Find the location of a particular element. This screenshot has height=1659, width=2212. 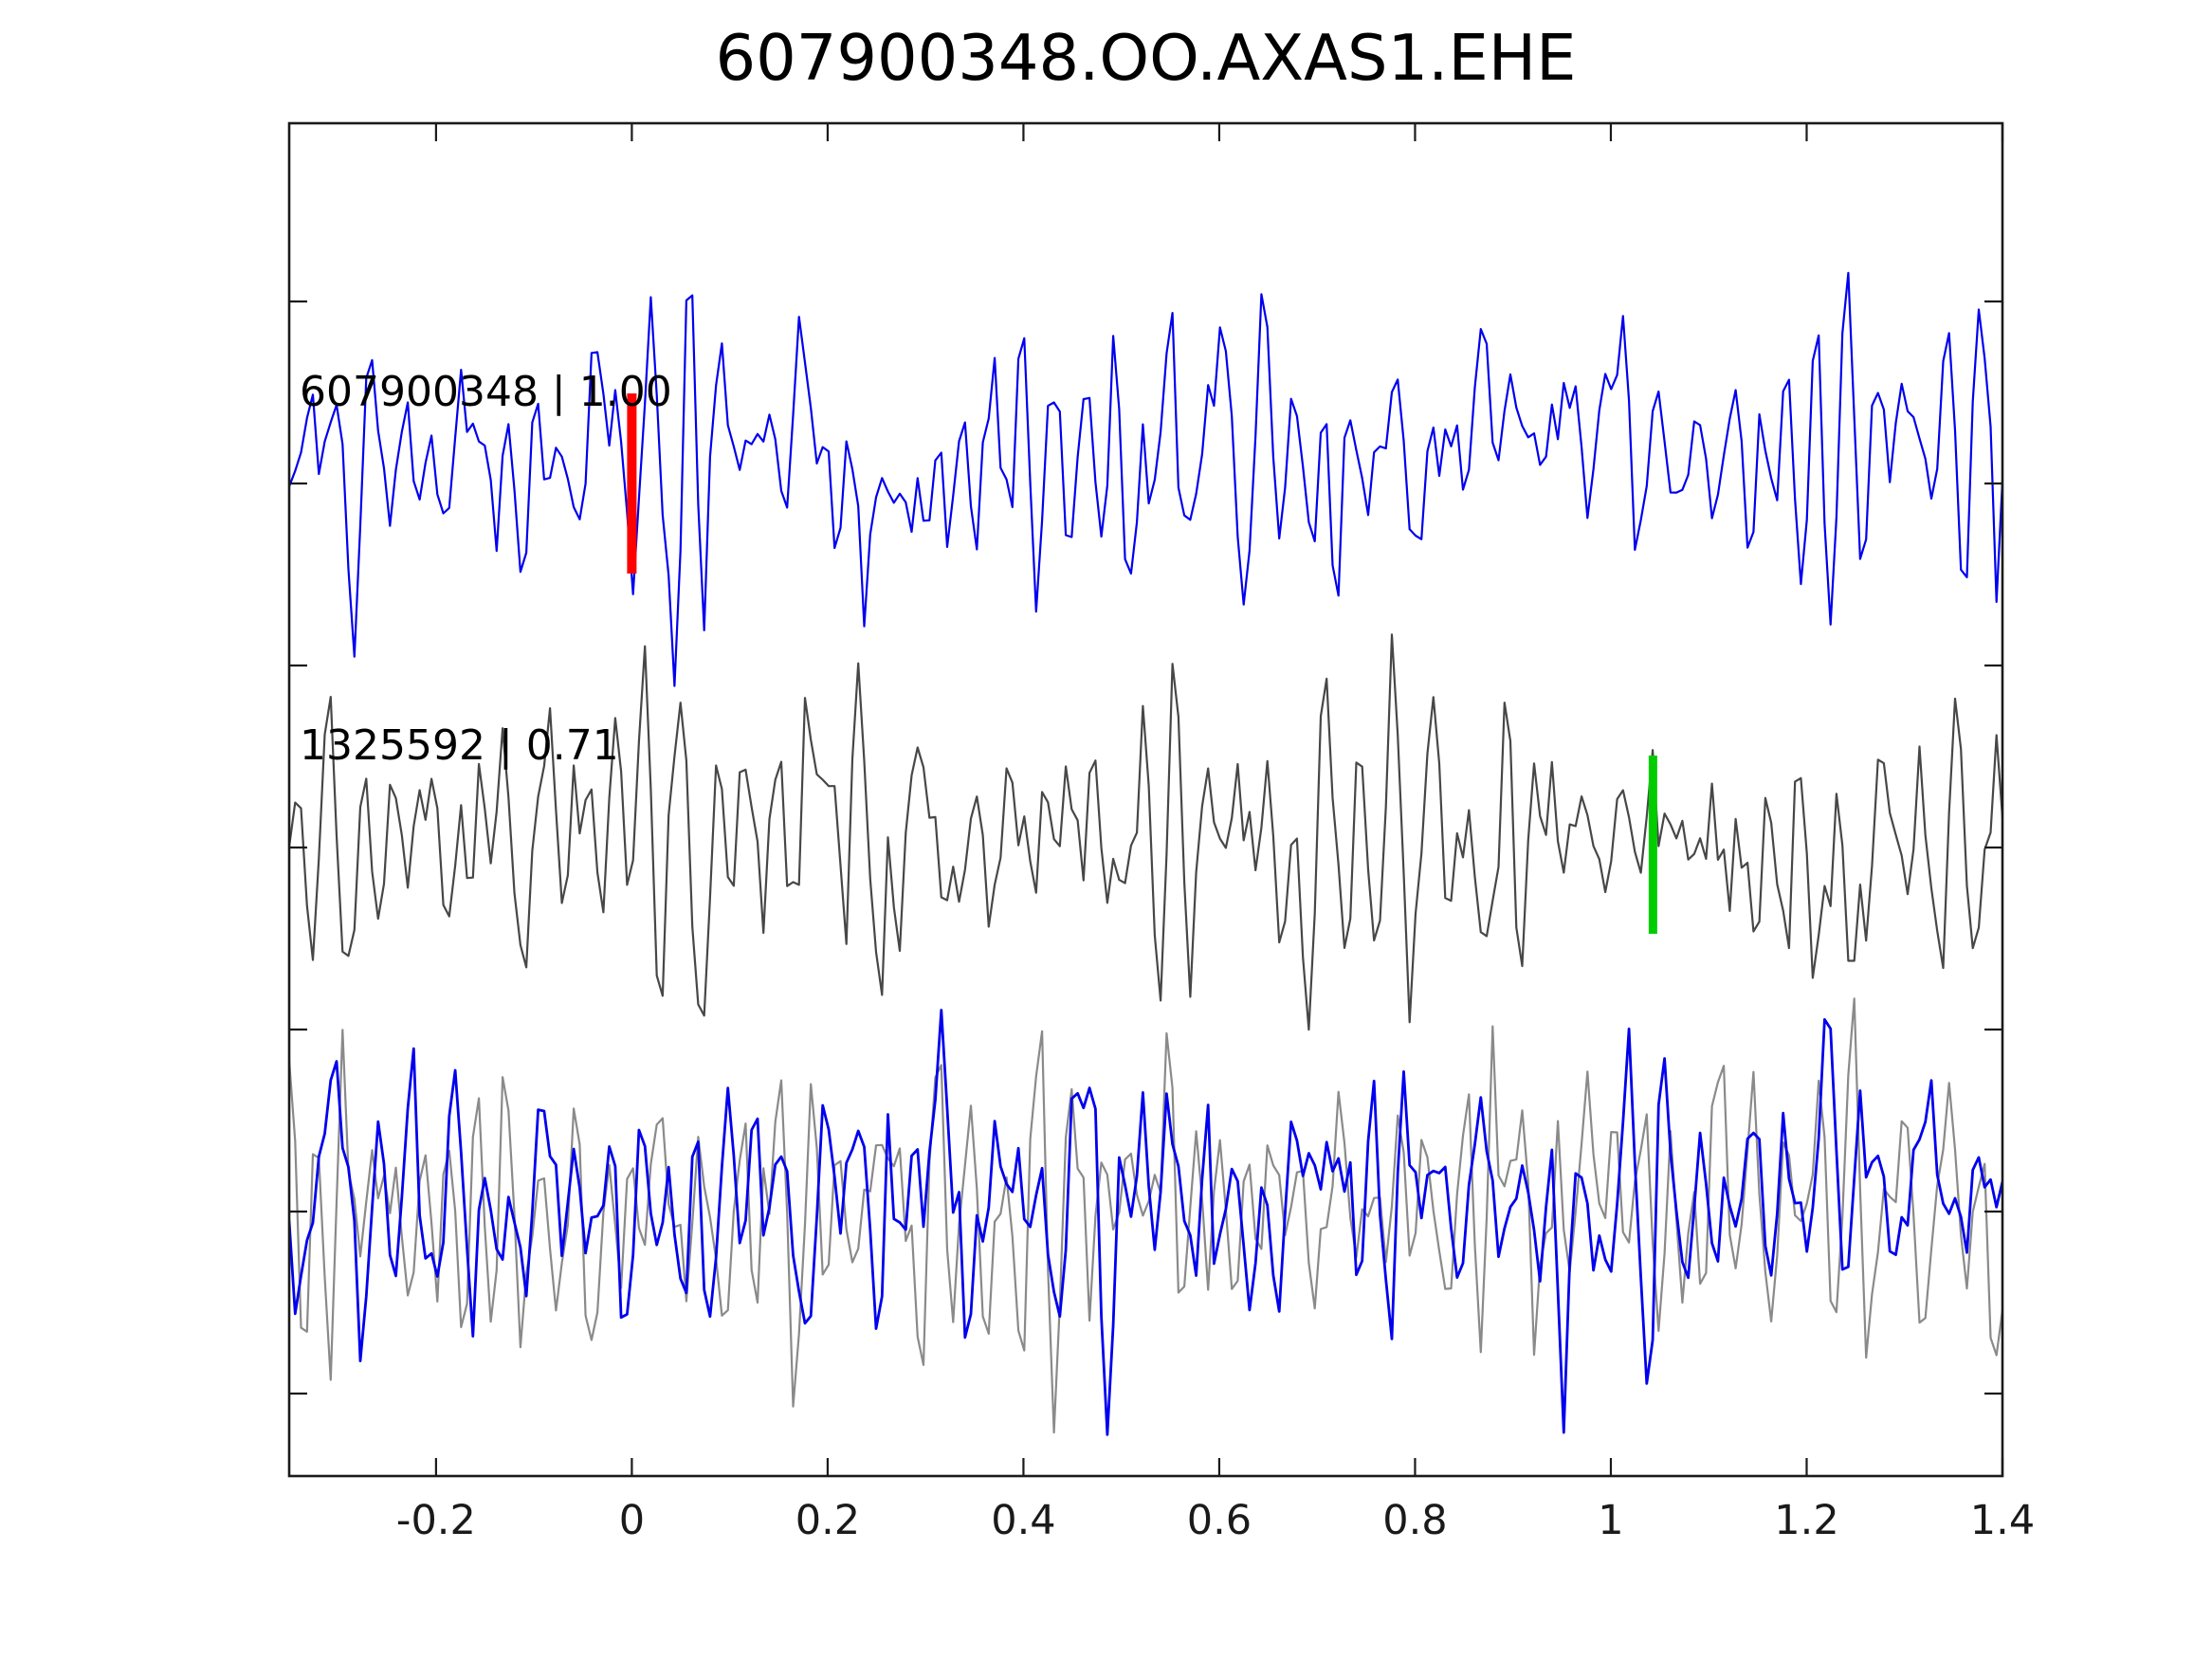

x-tick-label: 1.4 is located at coordinates (2003, 1520).